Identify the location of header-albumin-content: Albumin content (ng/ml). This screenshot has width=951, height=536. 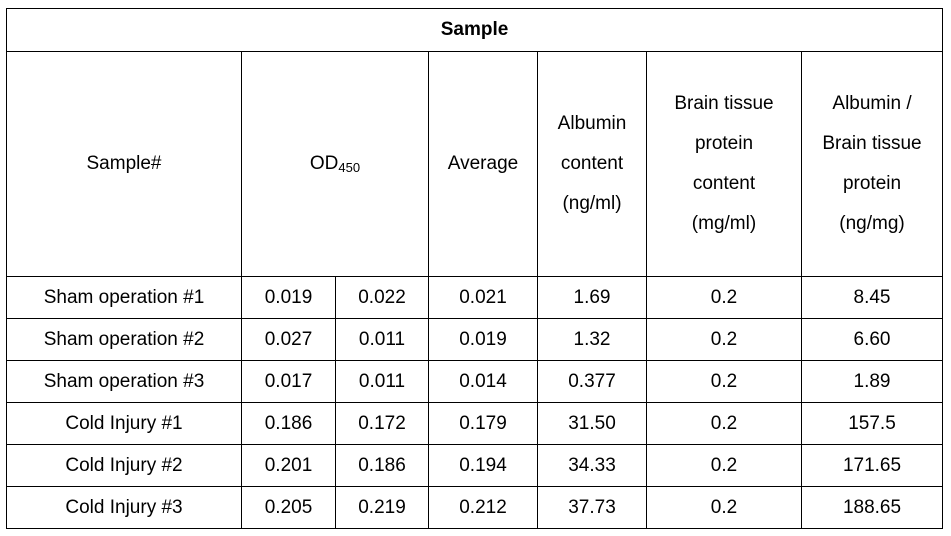
(592, 164).